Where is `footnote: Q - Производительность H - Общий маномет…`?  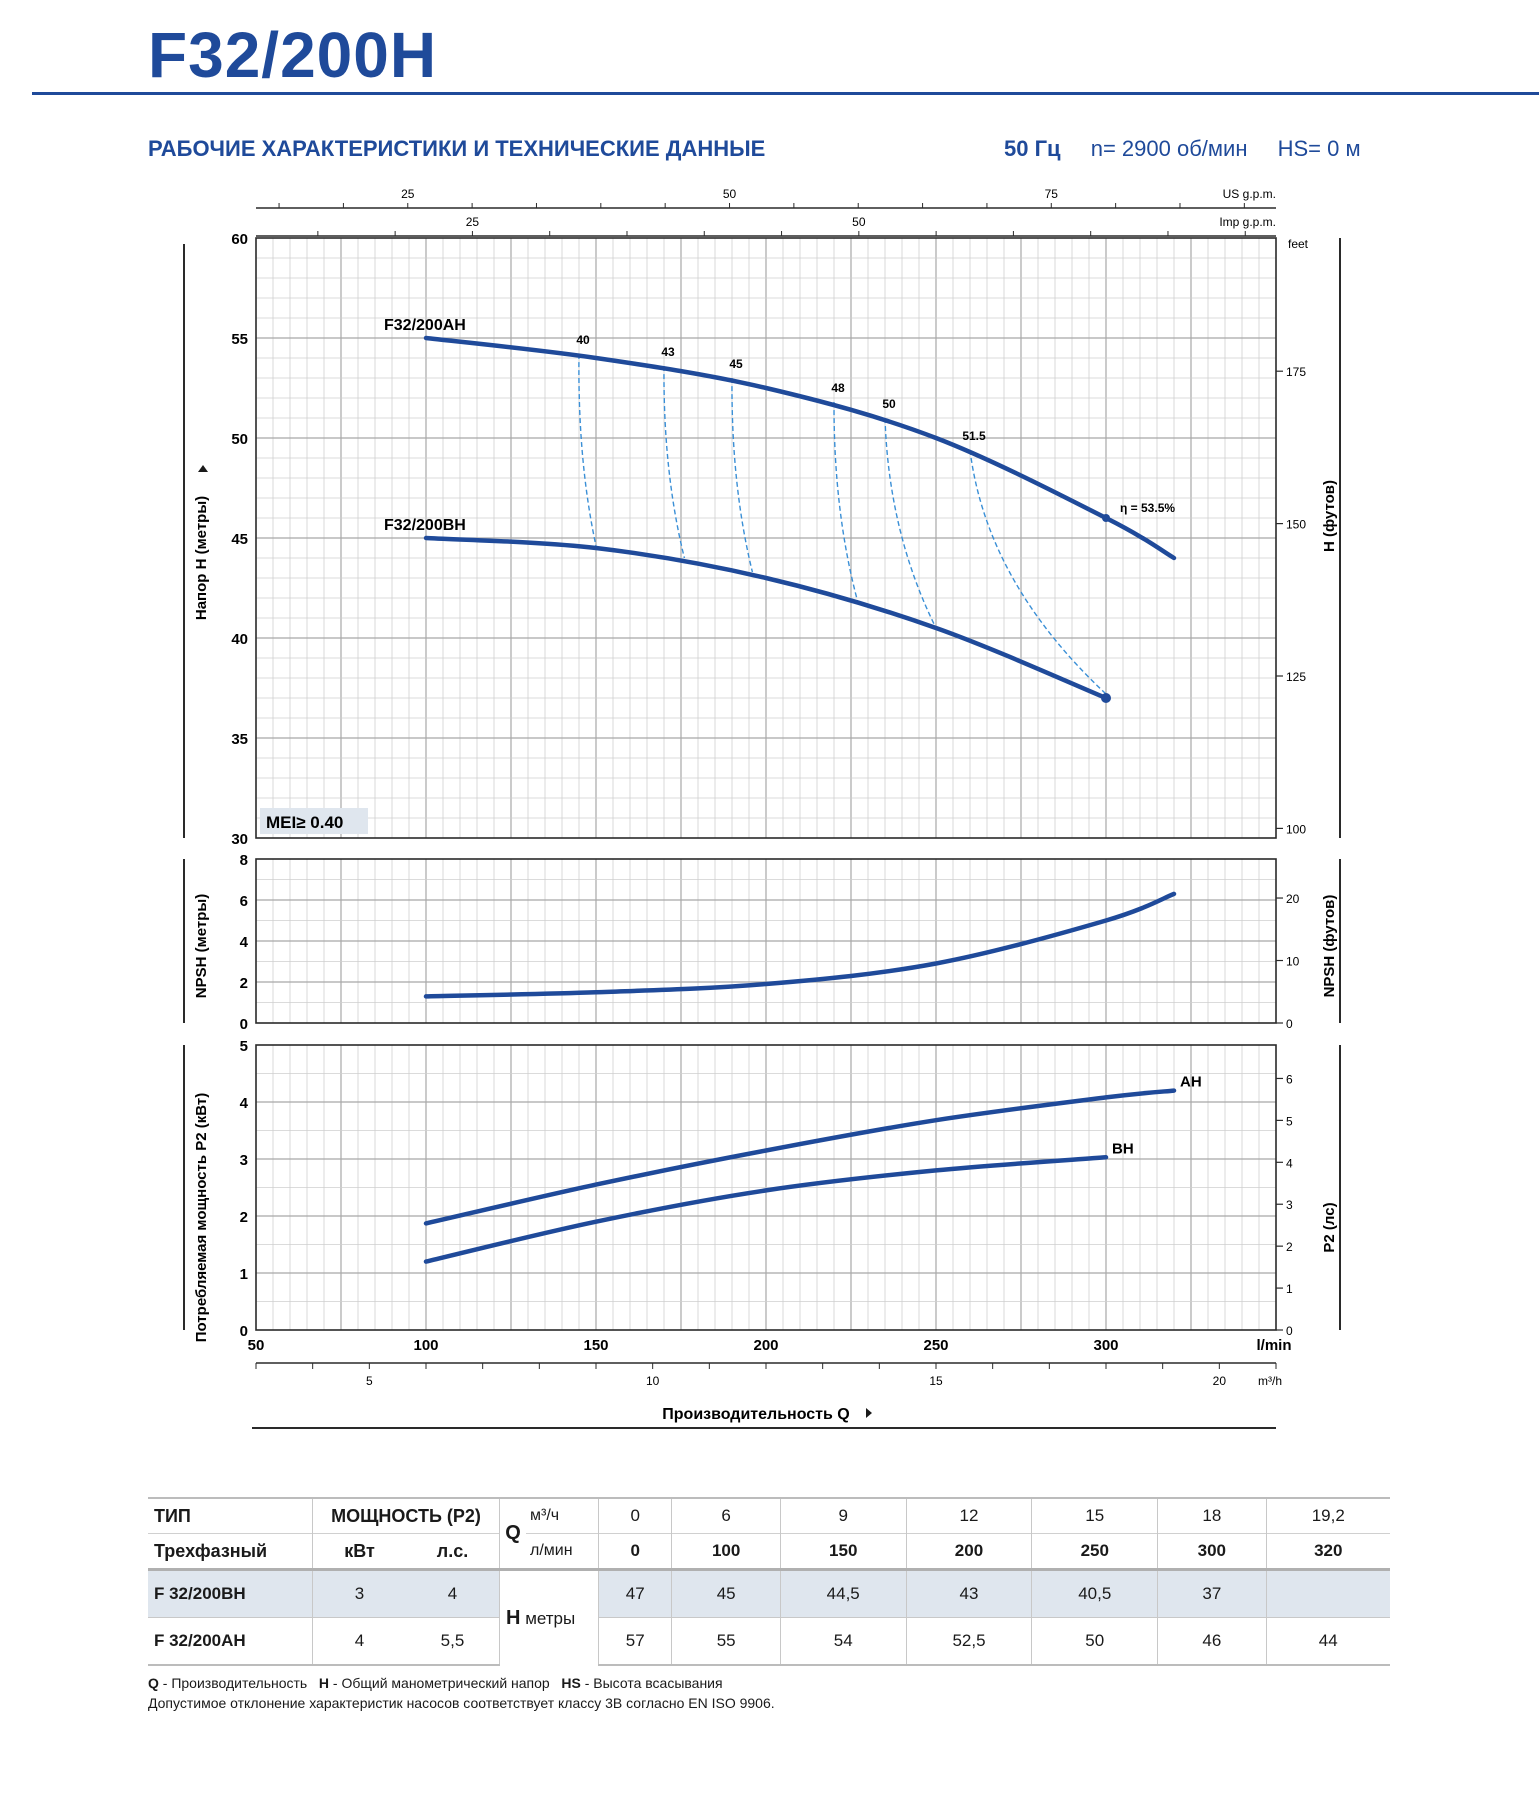
footnote: Q - Производительность H - Общий маномет… is located at coordinates (461, 1693).